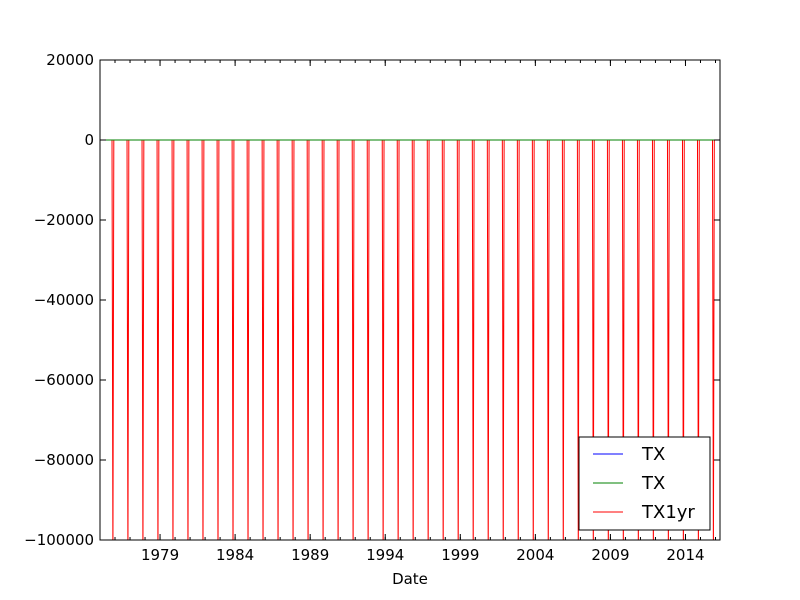 Image resolution: width=800 pixels, height=600 pixels. I want to click on x-tick-label: 2009, so click(610, 555).